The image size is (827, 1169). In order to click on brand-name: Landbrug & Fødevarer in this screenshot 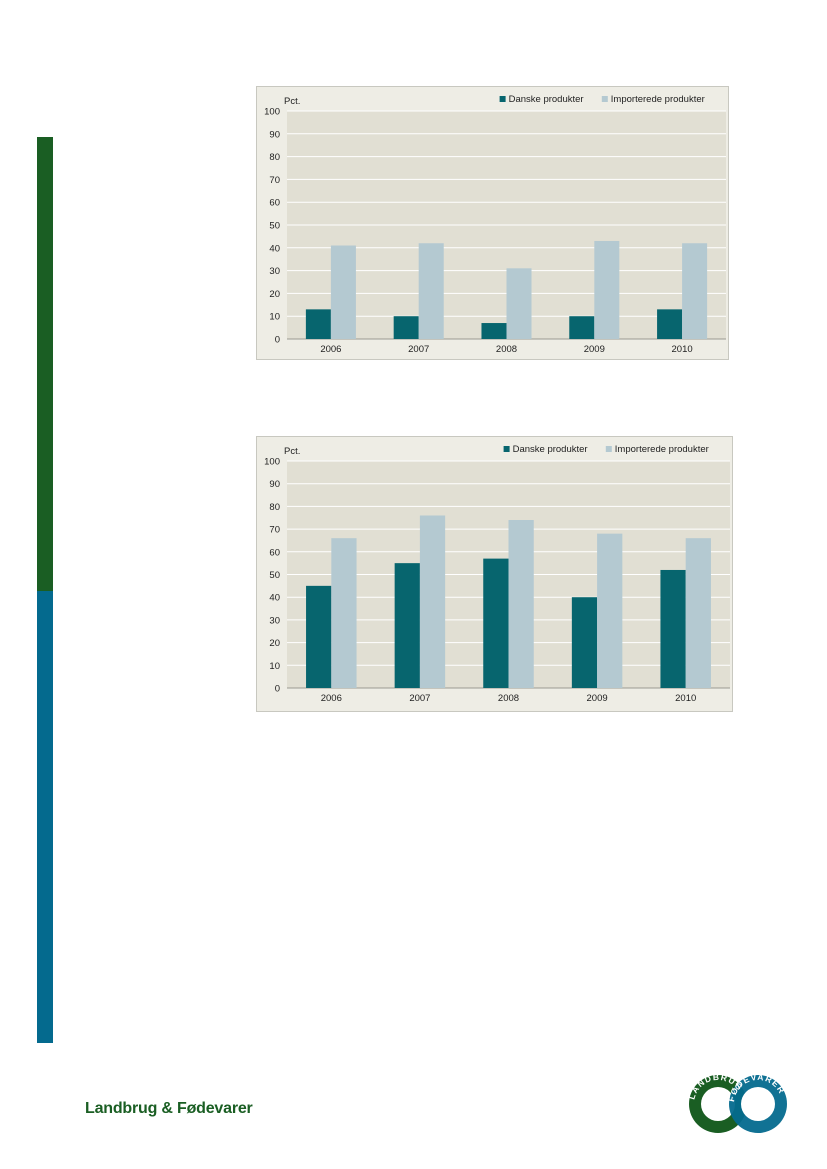, I will do `click(169, 1108)`.